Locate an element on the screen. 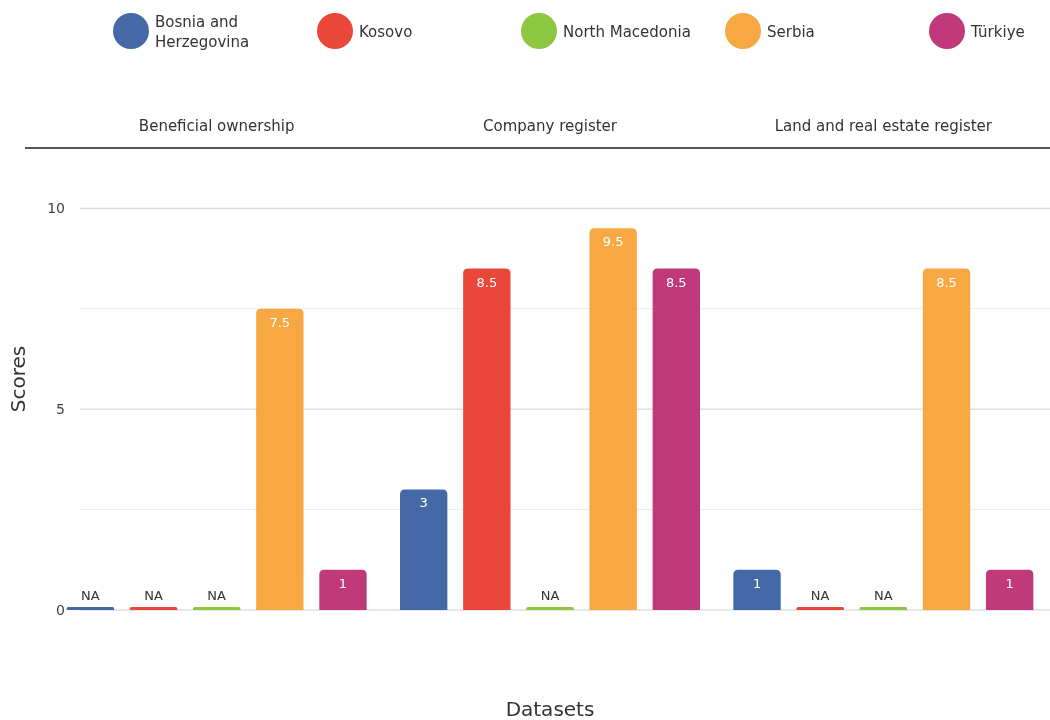  data-label: 3 is located at coordinates (423, 503).